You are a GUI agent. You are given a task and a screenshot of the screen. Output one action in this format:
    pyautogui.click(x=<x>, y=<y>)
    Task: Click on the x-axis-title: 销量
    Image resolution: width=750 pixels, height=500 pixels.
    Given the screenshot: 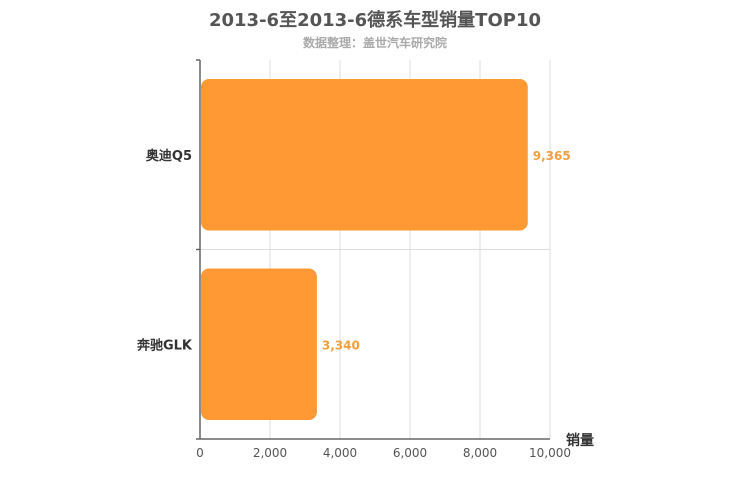 What is the action you would take?
    pyautogui.click(x=580, y=440)
    